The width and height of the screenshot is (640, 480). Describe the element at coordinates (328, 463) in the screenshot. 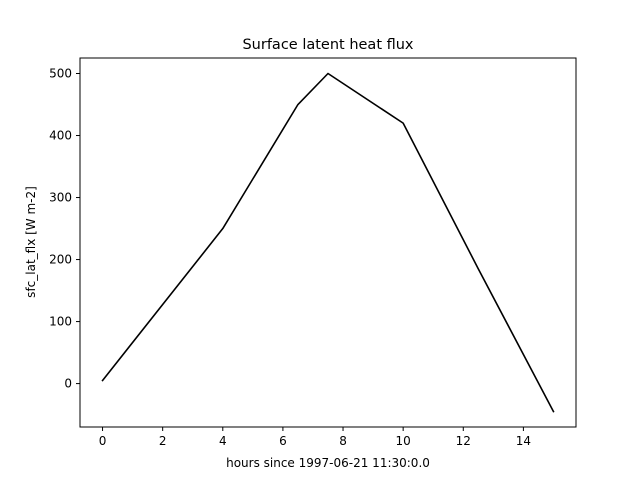

I see `x-axis-label: hours since 1997-06-21 11:30:0.0` at that location.